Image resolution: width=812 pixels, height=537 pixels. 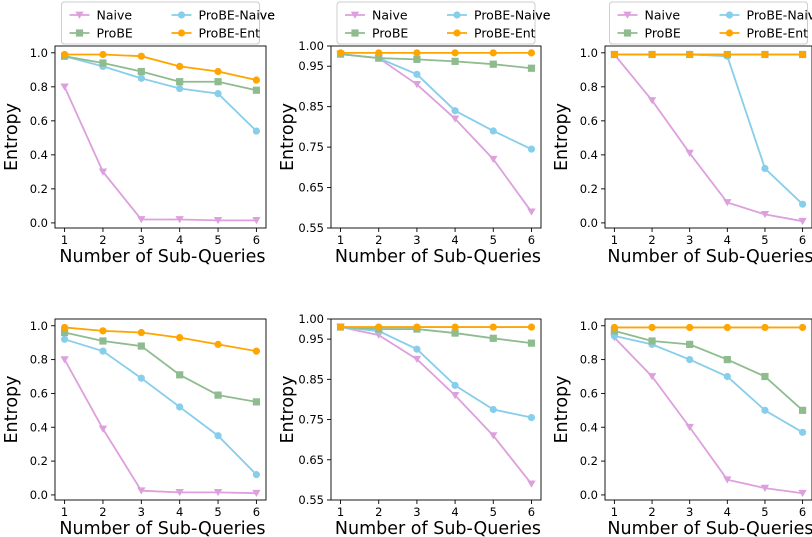 What do you see at coordinates (160, 93) in the screenshot?
I see `series-probe-naive` at bounding box center [160, 93].